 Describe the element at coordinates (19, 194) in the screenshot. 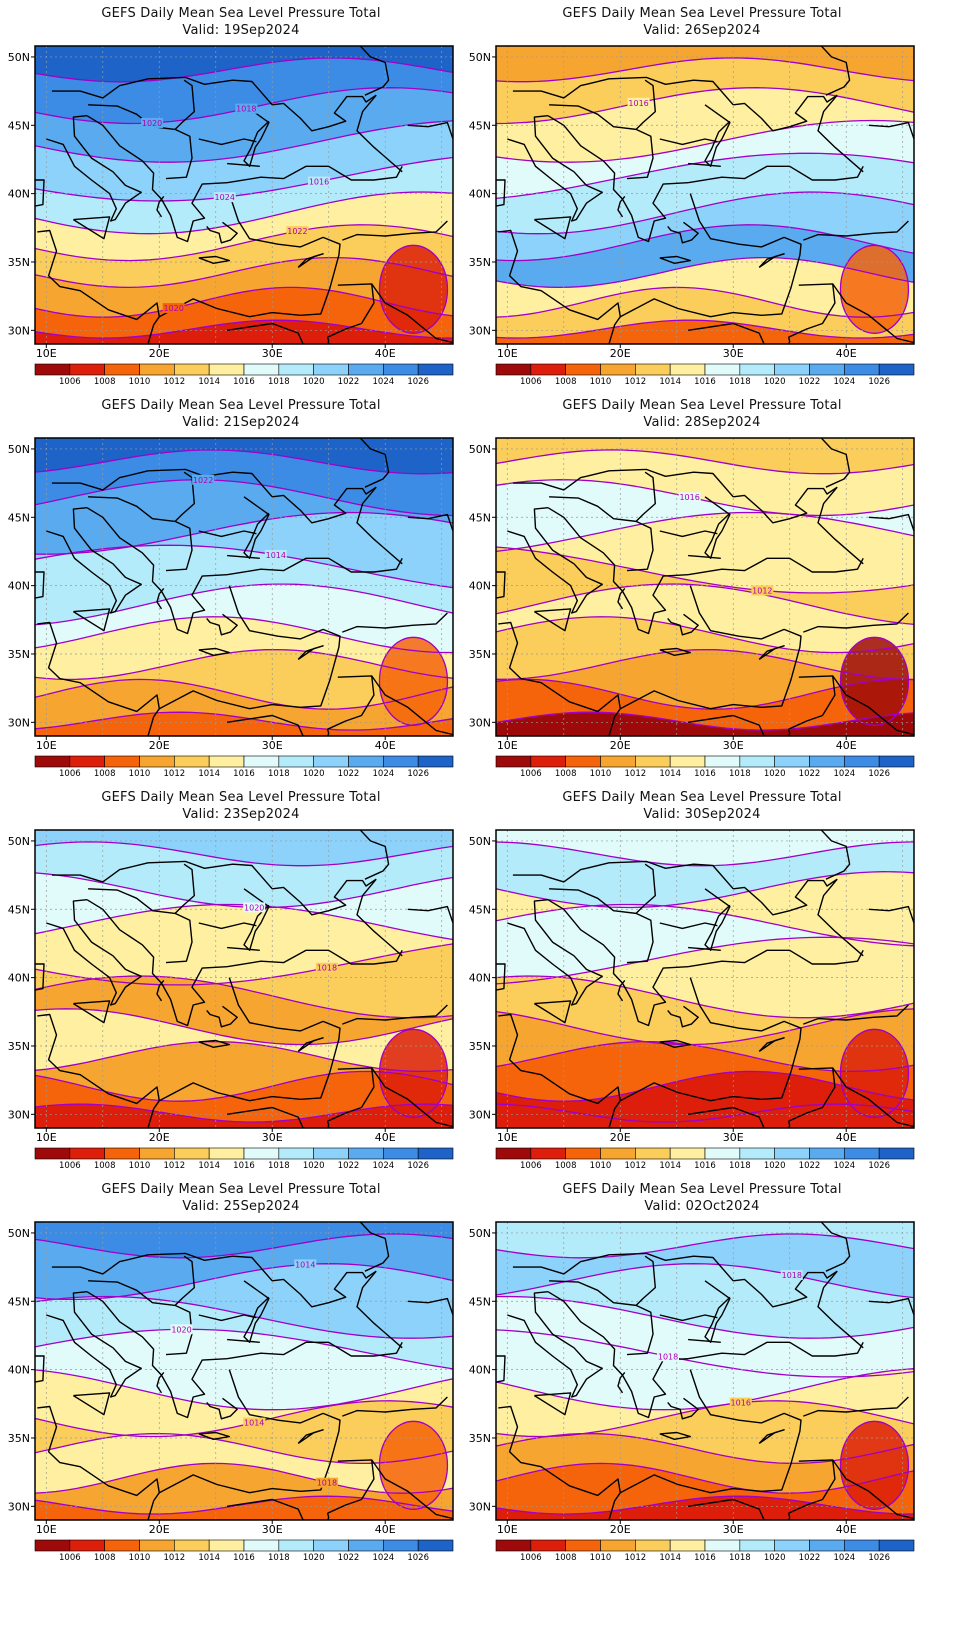

I see `lat-label: 40N` at that location.